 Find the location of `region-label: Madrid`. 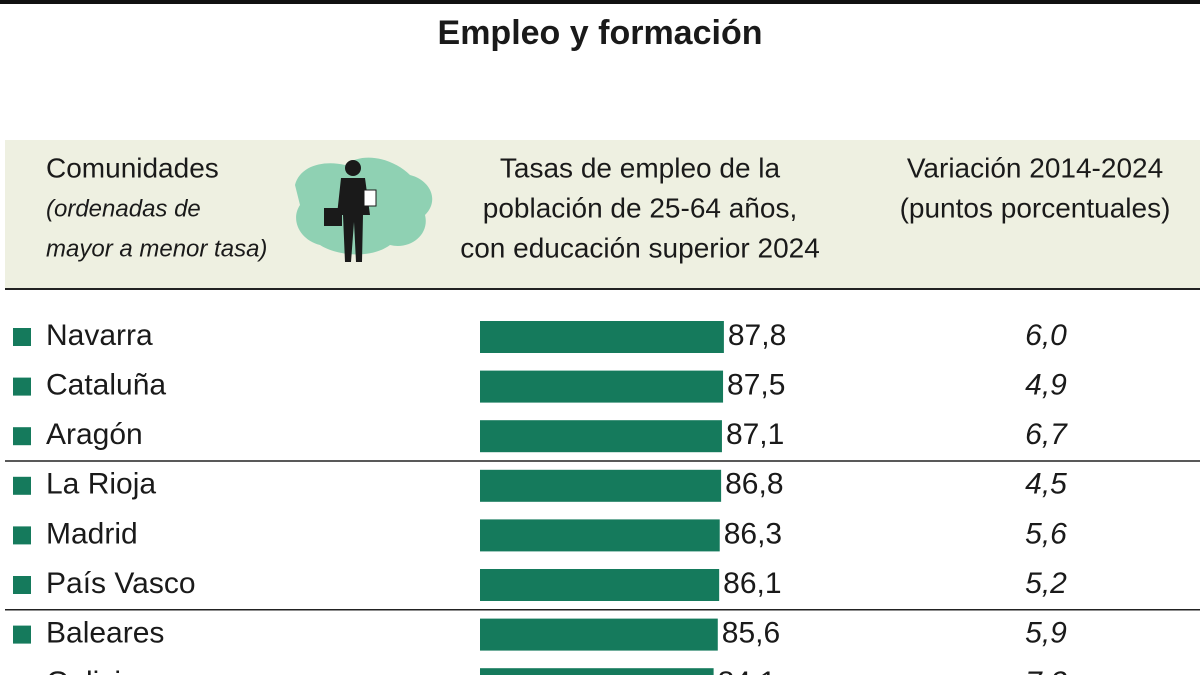

region-label: Madrid is located at coordinates (92, 533).